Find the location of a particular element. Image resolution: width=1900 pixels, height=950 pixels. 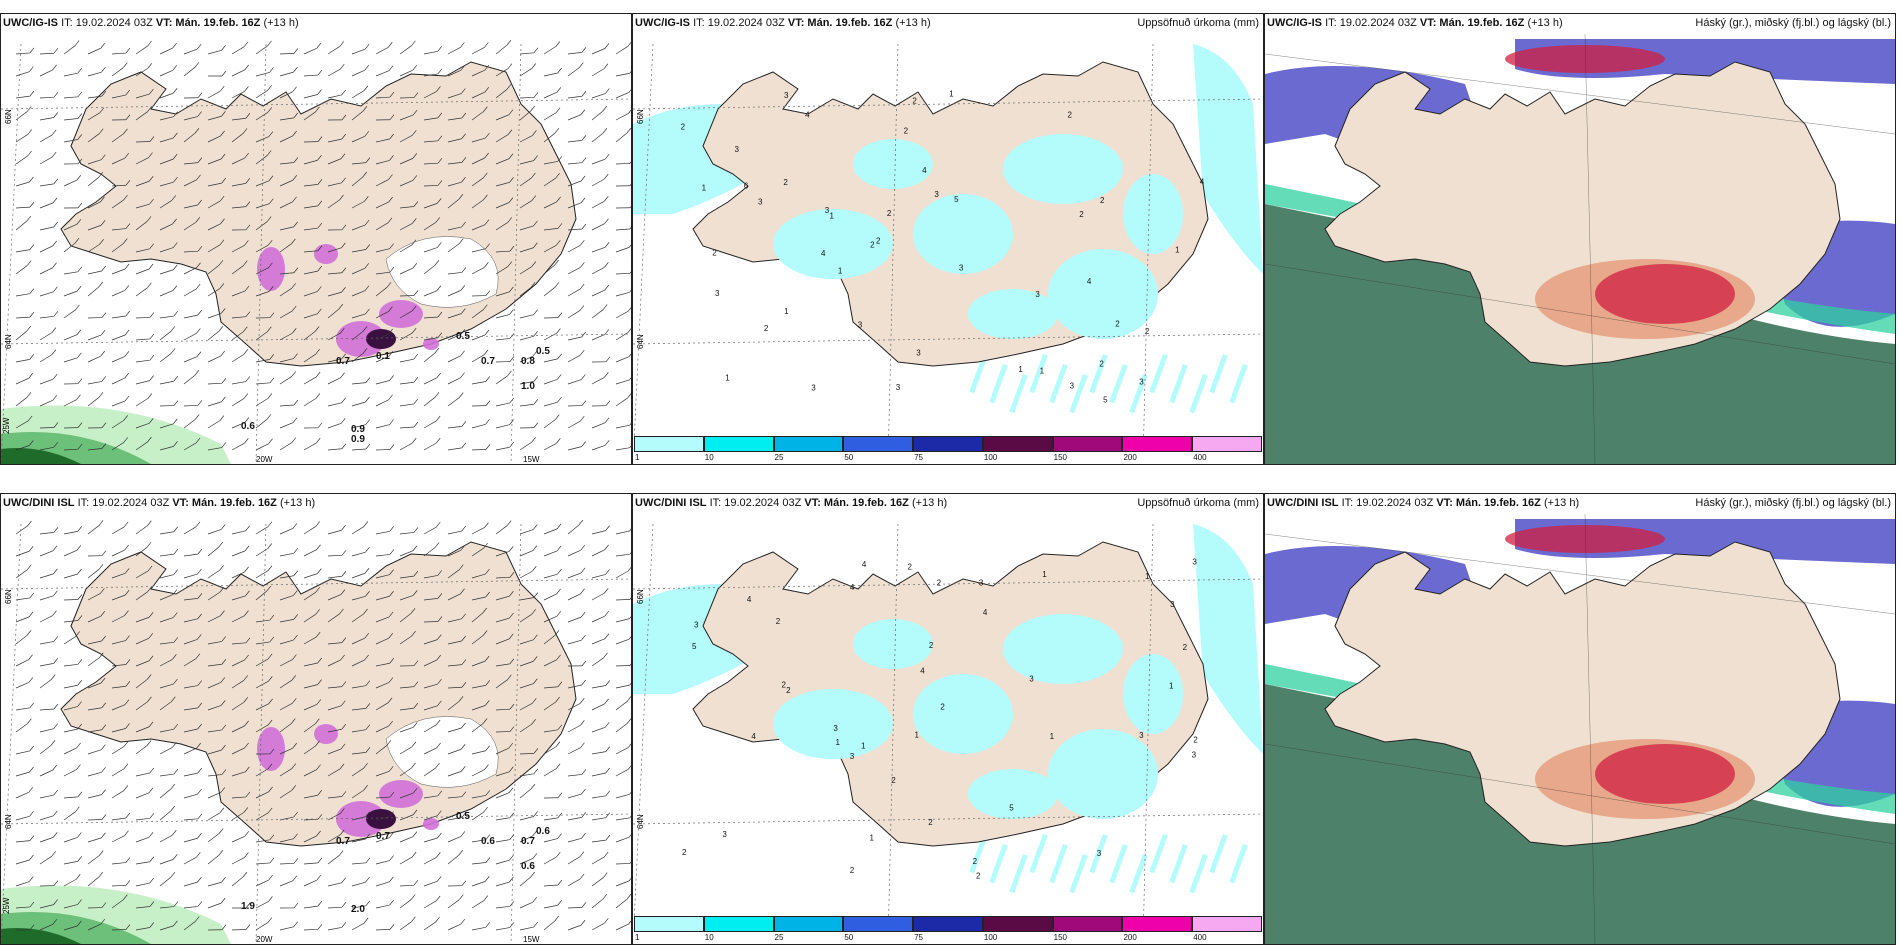

precip-area is located at coordinates (833, 724).